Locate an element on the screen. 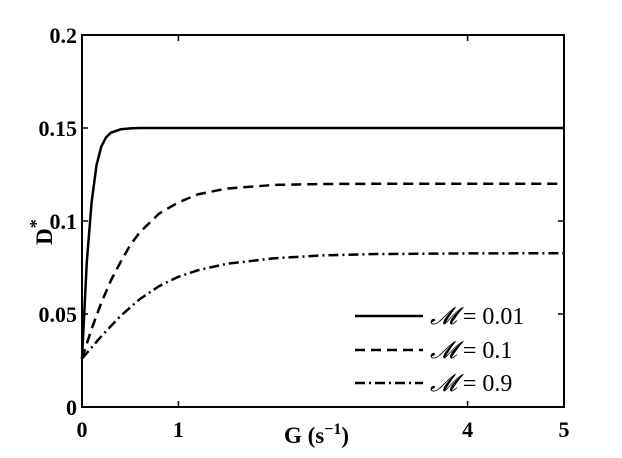 The width and height of the screenshot is (622, 458). x-axis-label: G (s−1) is located at coordinates (316, 434).